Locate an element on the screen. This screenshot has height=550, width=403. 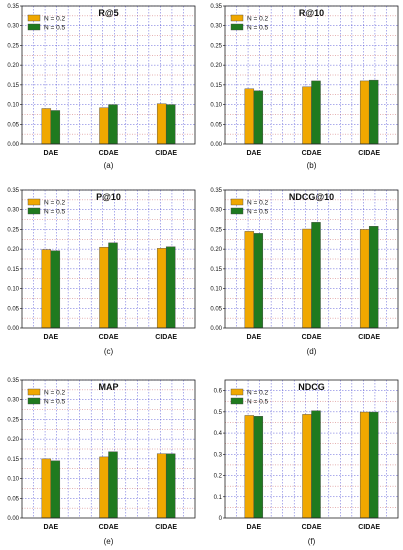
y-tick-label: 0.3 is located at coordinates (218, 455).